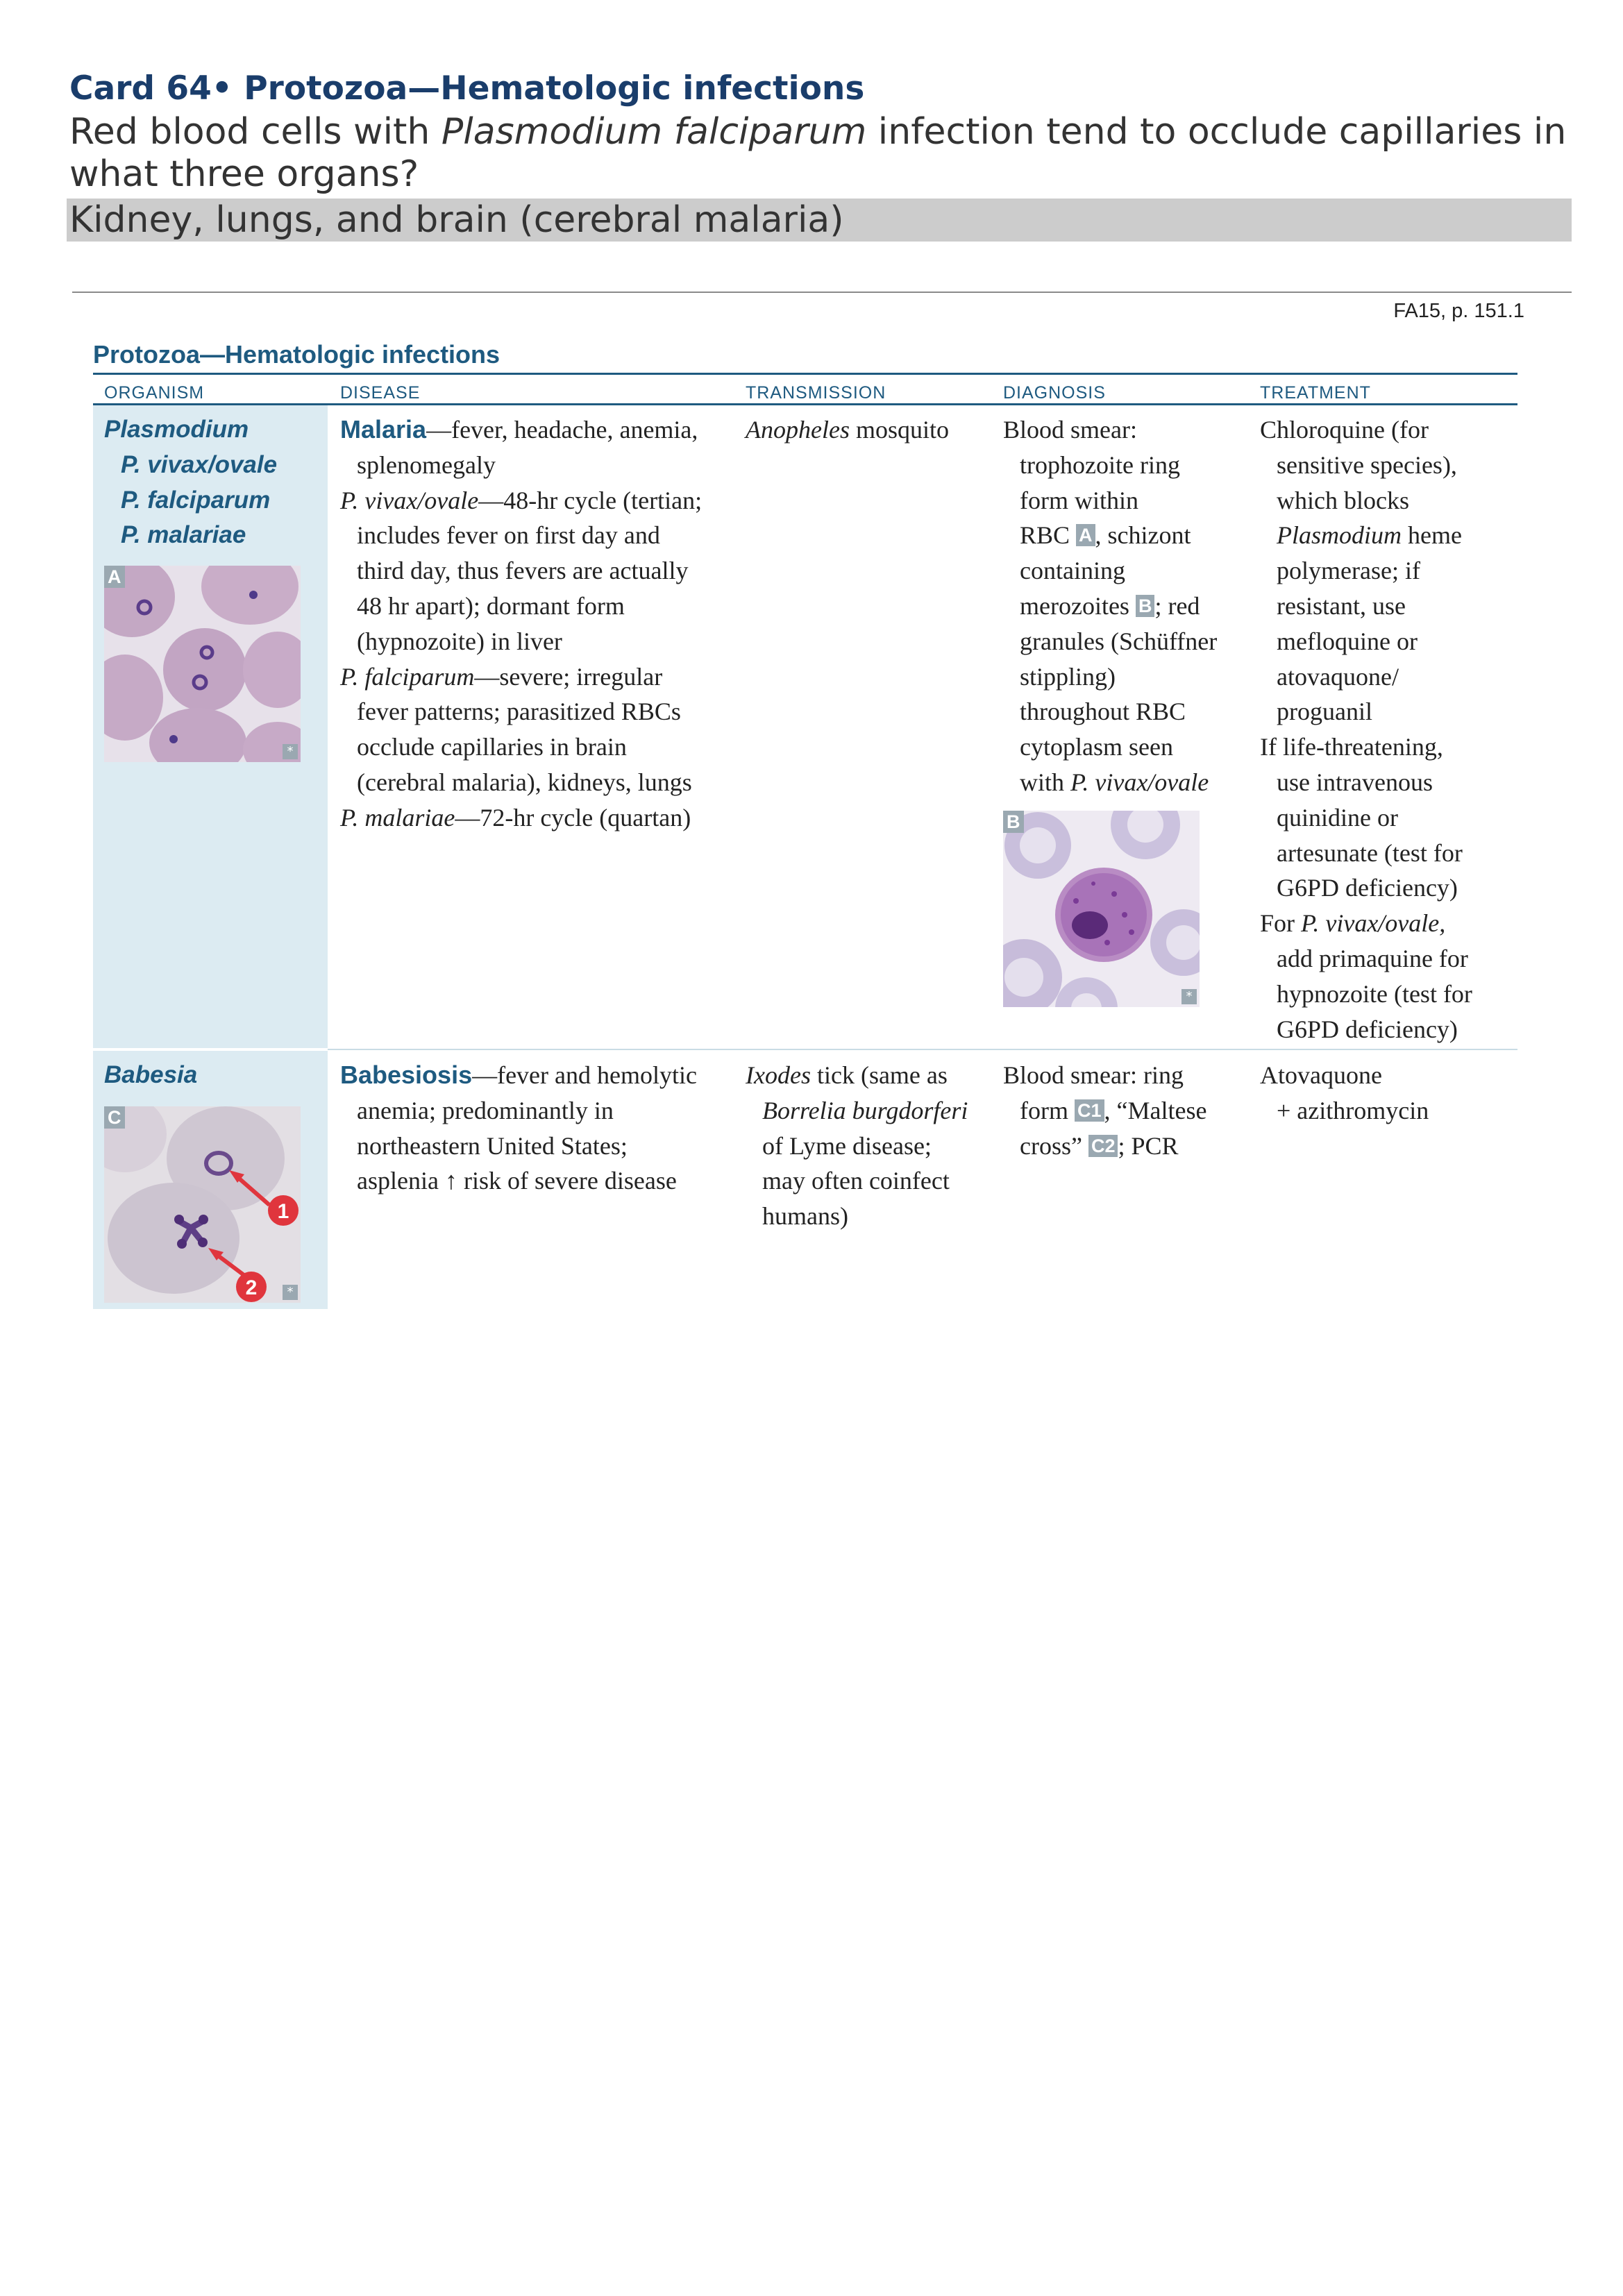 This screenshot has height=2296, width=1623. I want to click on page-reference: FA15, p. 151.1, so click(1458, 311).